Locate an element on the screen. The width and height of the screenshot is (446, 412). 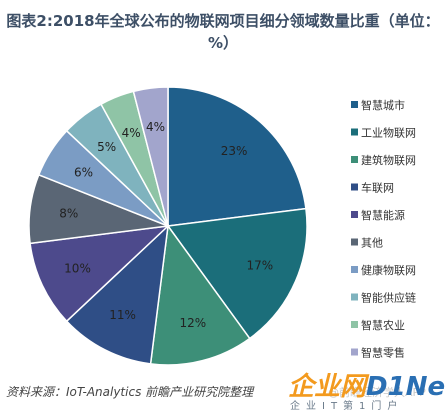
legend-label: 其他 is located at coordinates (372, 243).